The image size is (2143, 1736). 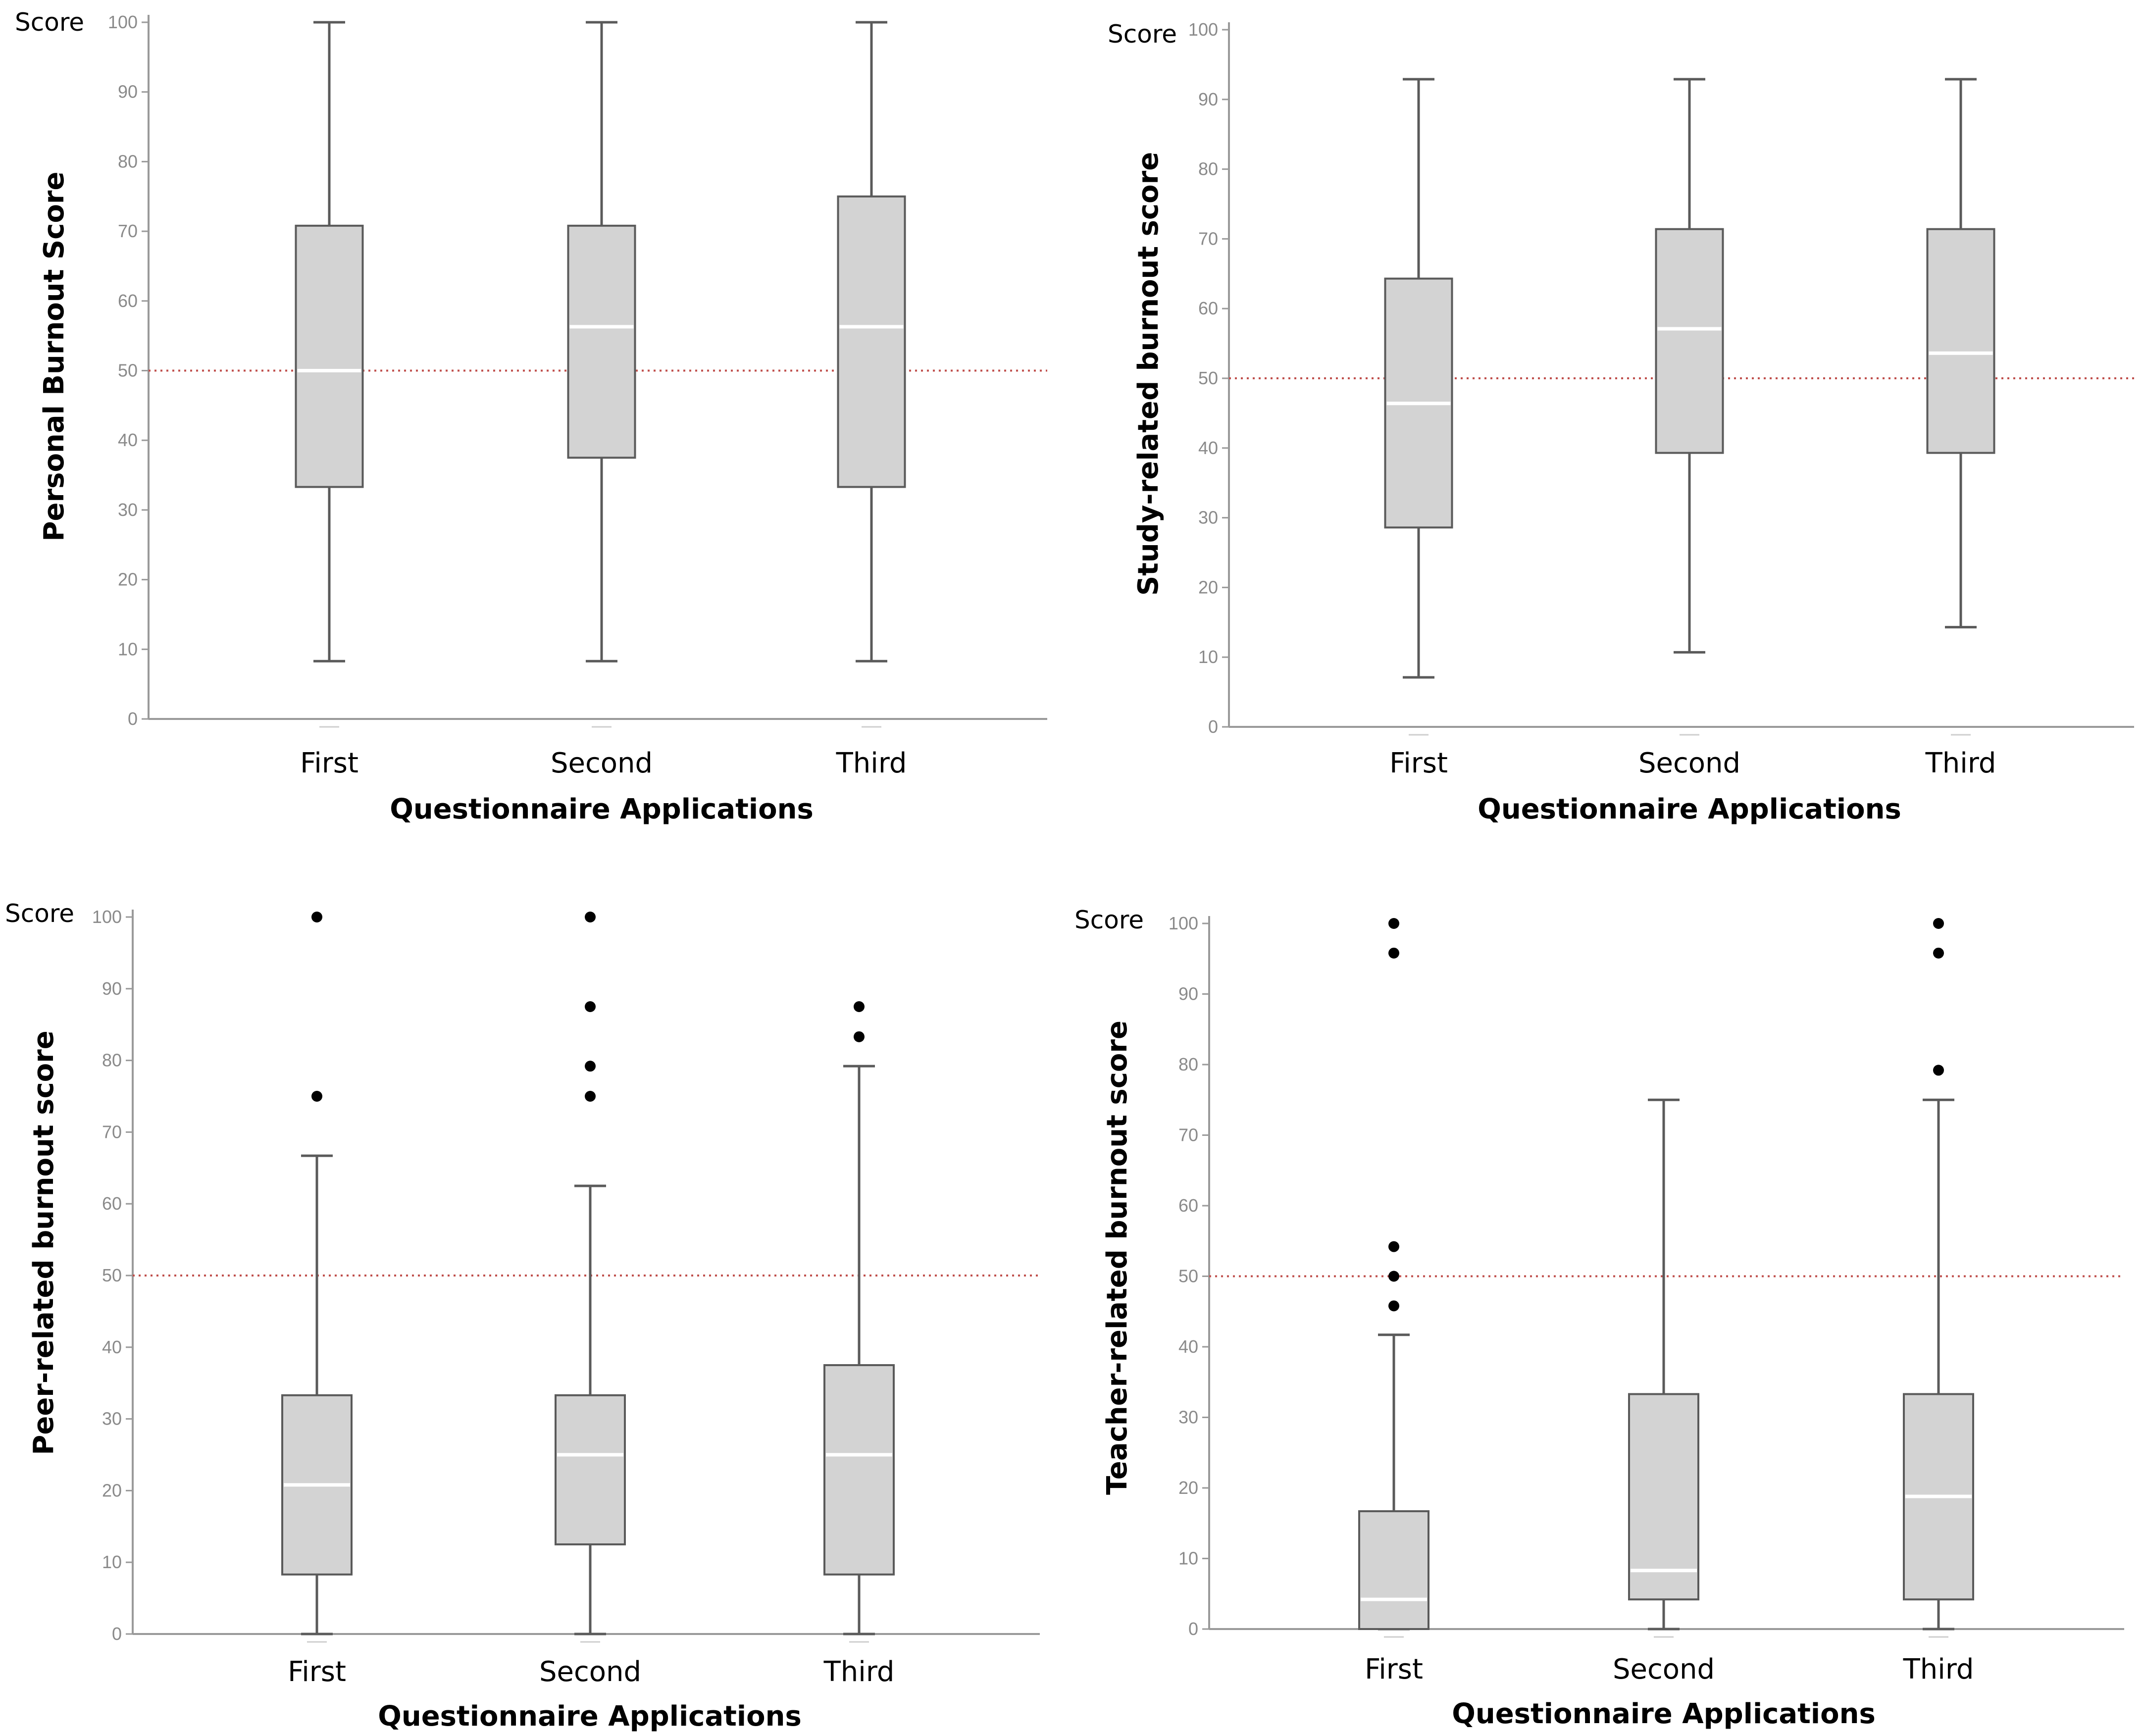 I want to click on y-axis-title: Personal Burnout Score, so click(x=54, y=356).